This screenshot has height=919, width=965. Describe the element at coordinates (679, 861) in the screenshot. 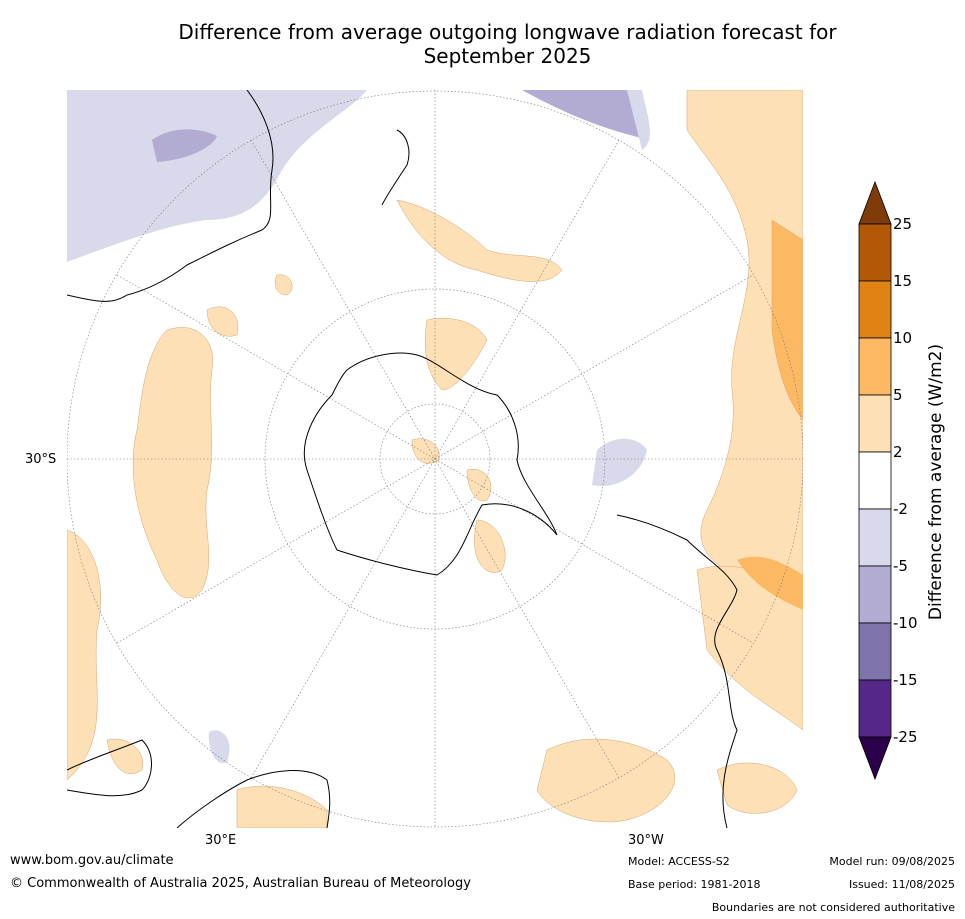

I see `footer-model: Model: ACCESS-S2` at that location.